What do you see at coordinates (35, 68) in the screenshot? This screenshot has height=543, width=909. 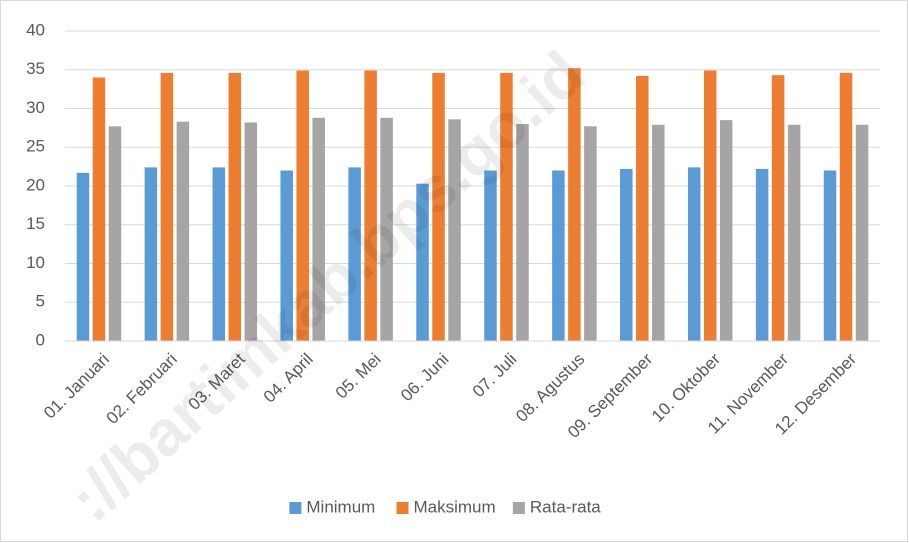 I see `y-tick-label: 35` at bounding box center [35, 68].